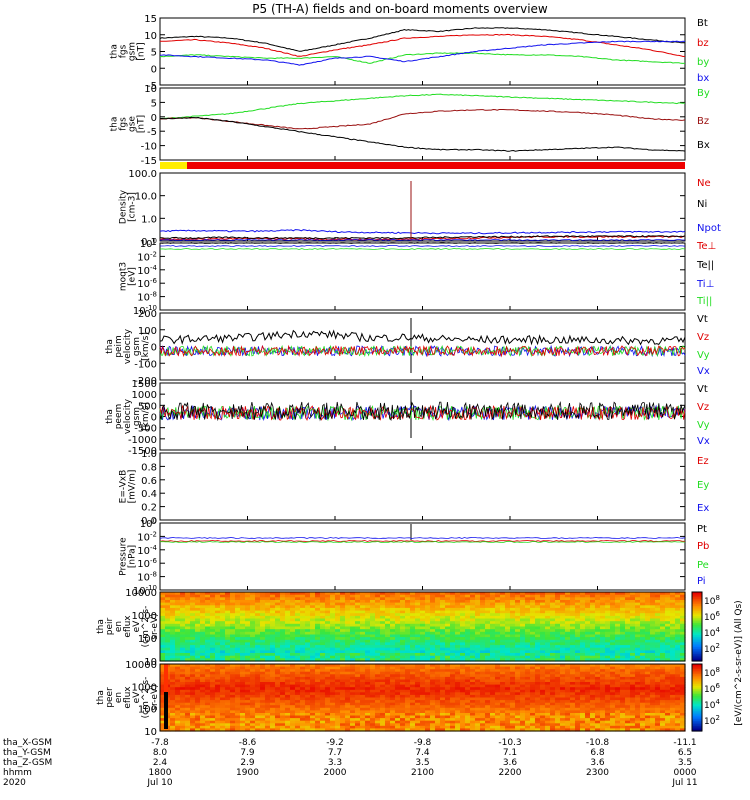 Image resolution: width=750 pixels, height=800 pixels. I want to click on ytick-label: 0, so click(154, 69).